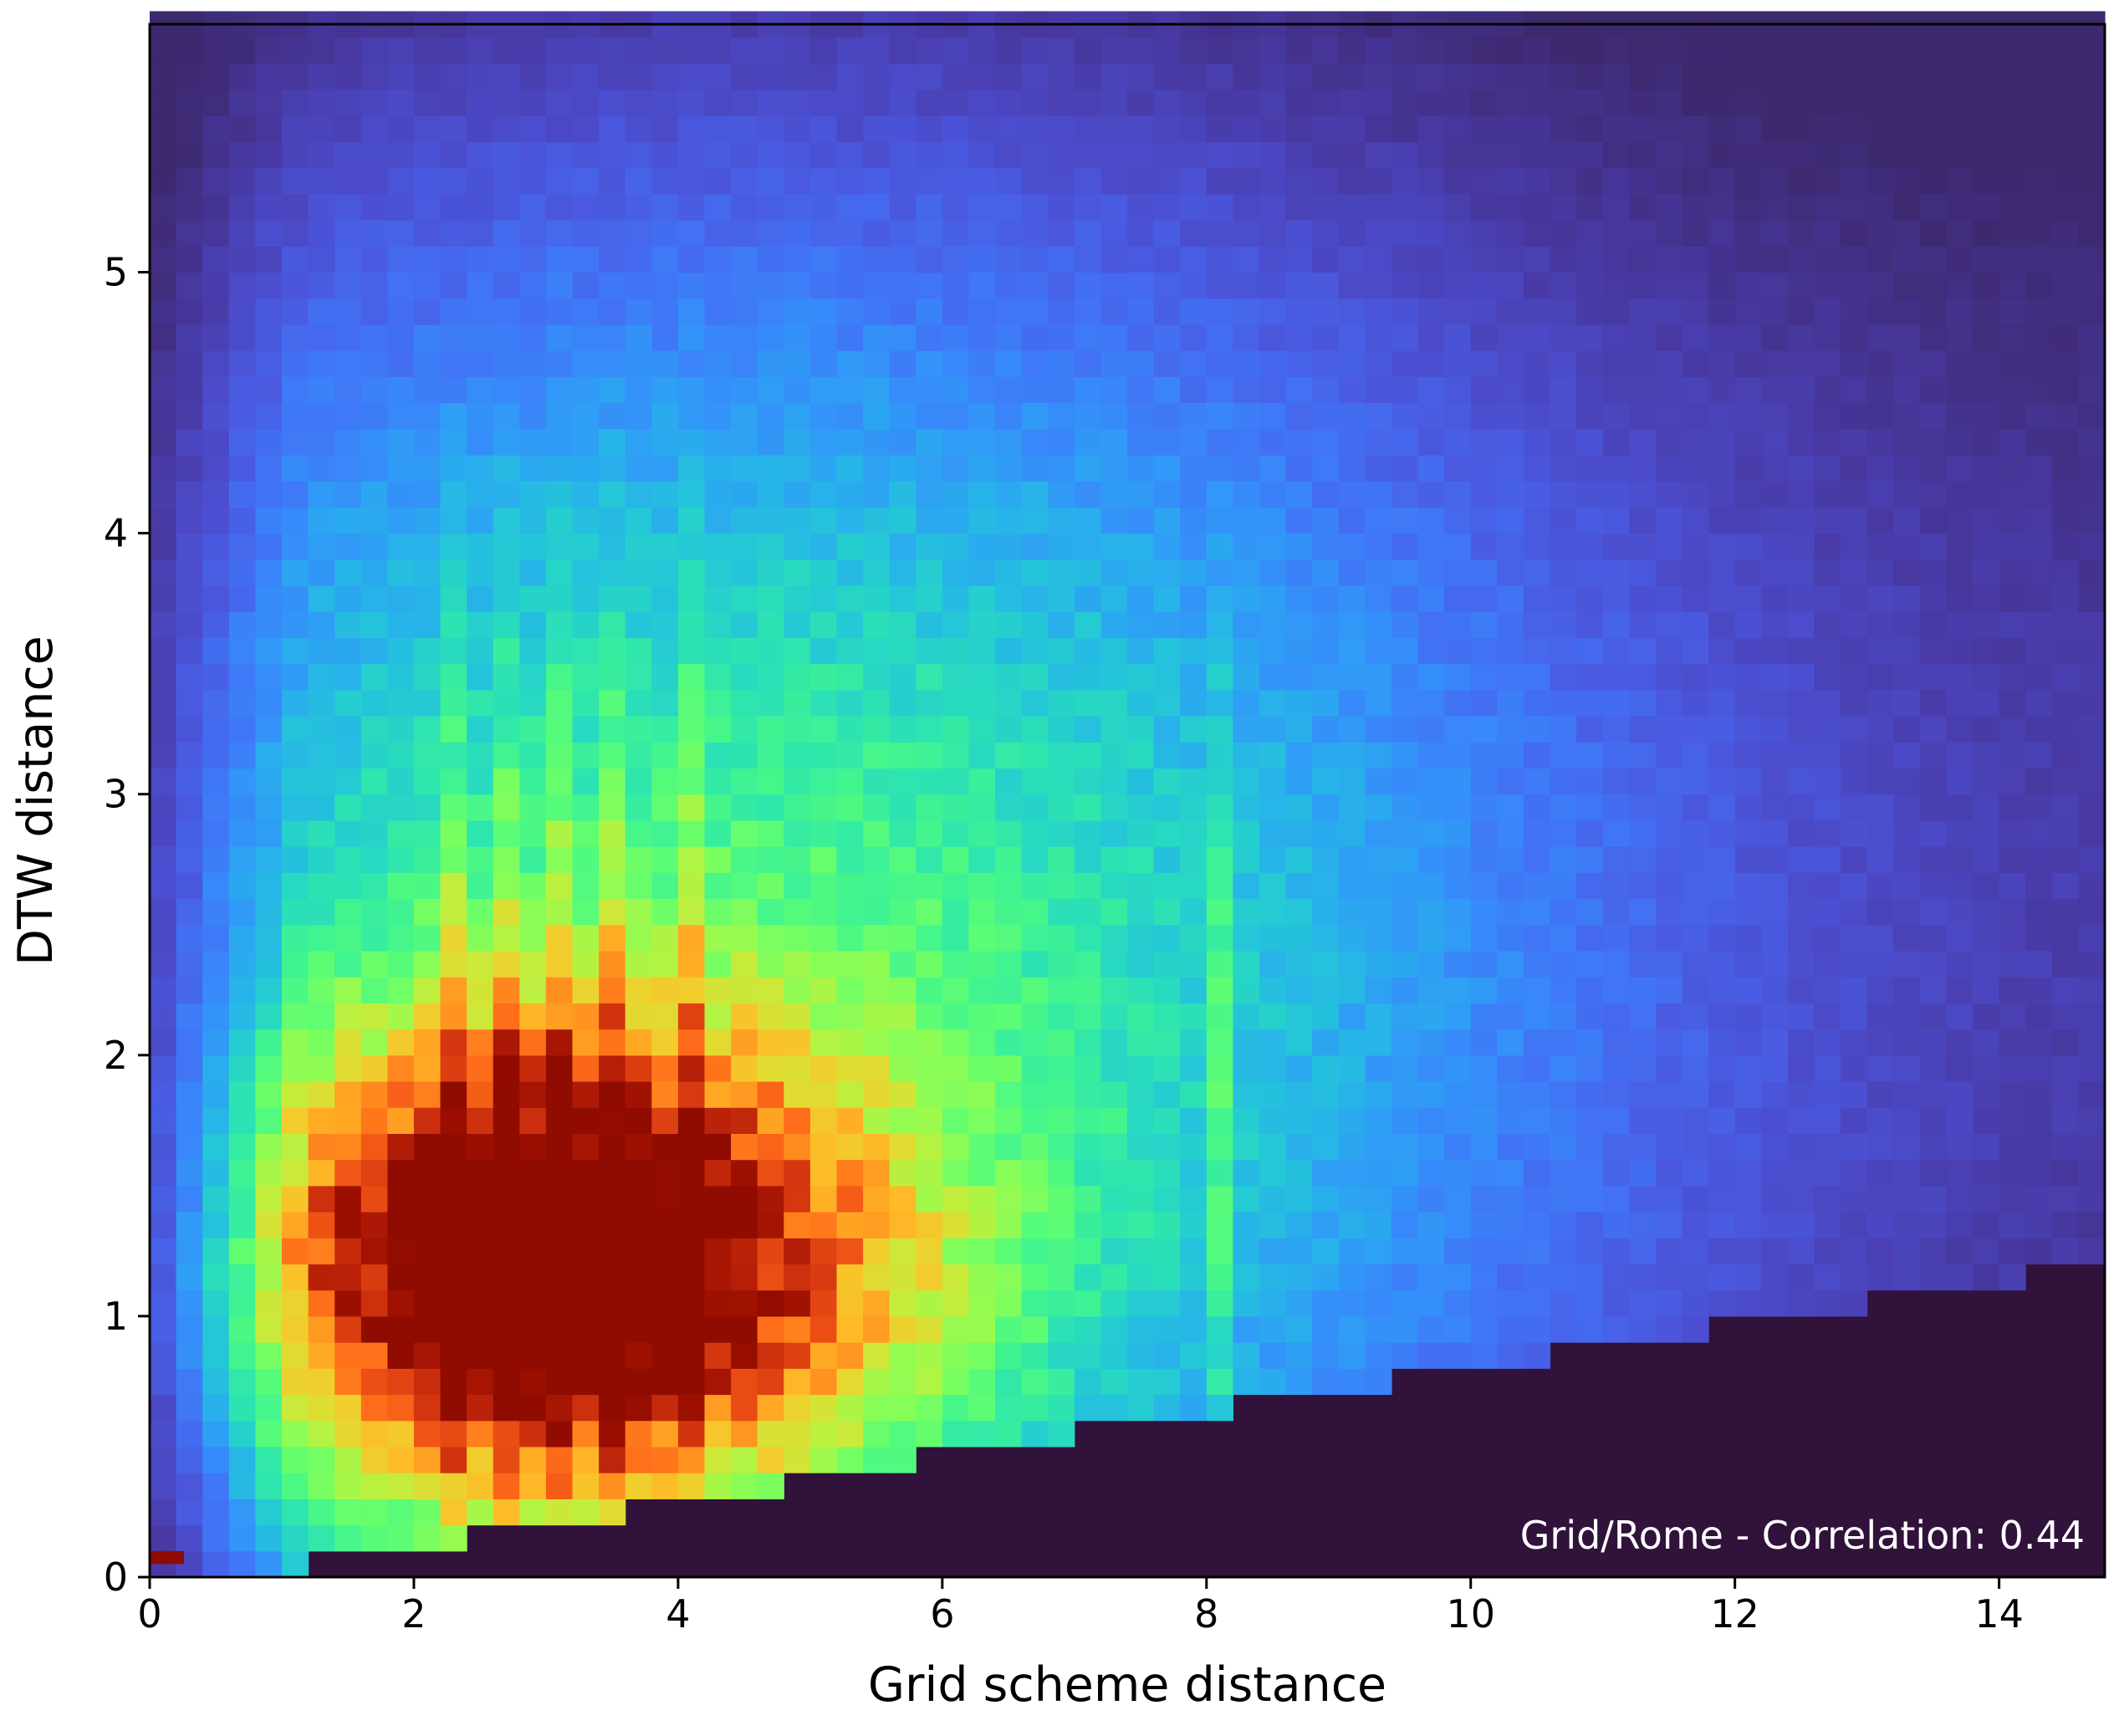 The height and width of the screenshot is (1736, 2119). I want to click on y-tick-label: 2, so click(116, 1055).